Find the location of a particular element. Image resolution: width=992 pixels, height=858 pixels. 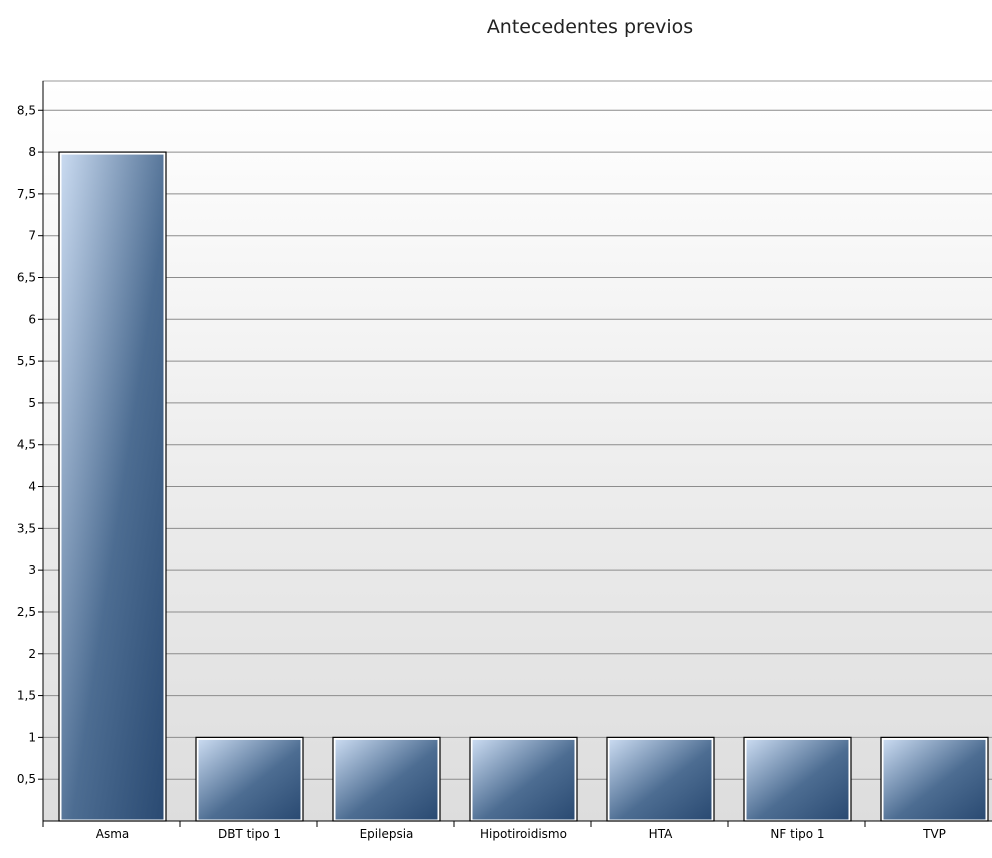

y-tick-label: 8 is located at coordinates (32, 152).